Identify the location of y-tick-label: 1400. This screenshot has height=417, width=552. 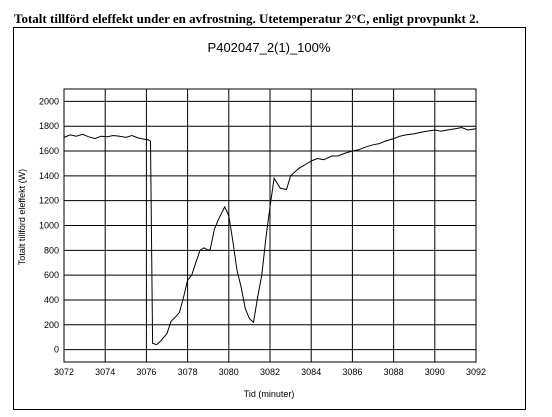
(49, 176).